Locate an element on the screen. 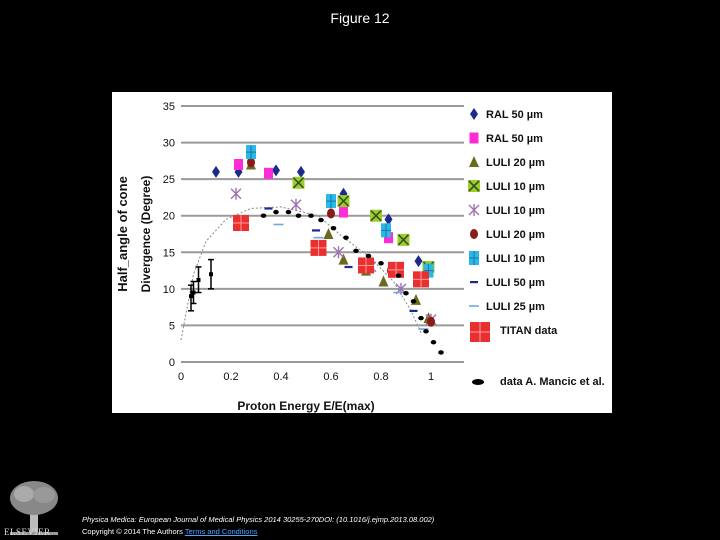  slide-title: Figure 12 is located at coordinates (360, 18).